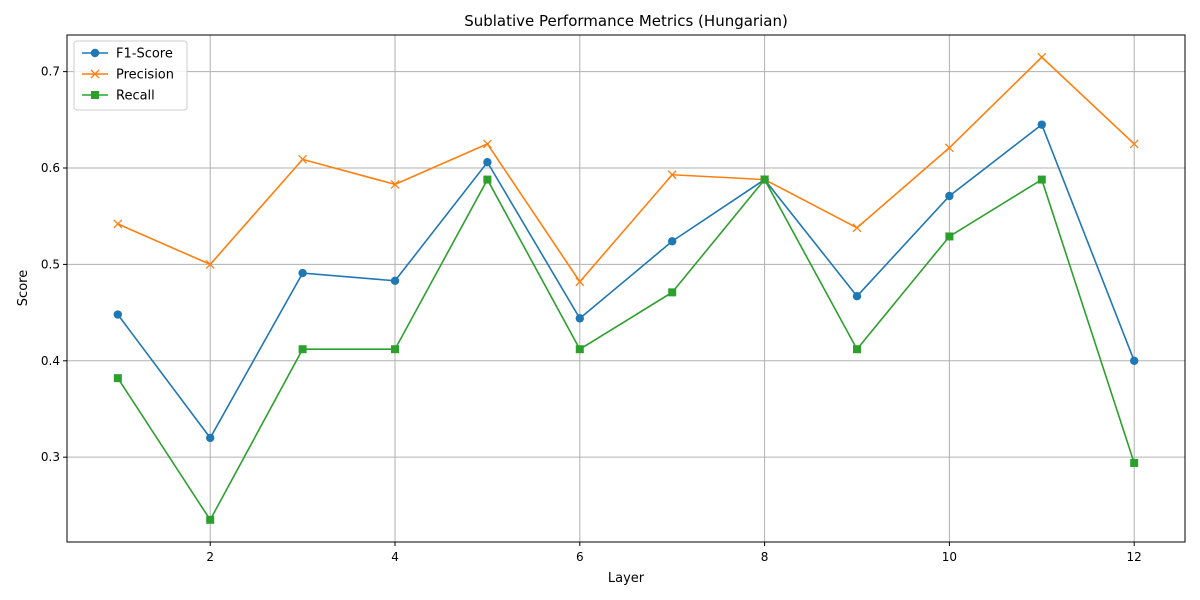  What do you see at coordinates (765, 557) in the screenshot?
I see `x-tick-label: 8` at bounding box center [765, 557].